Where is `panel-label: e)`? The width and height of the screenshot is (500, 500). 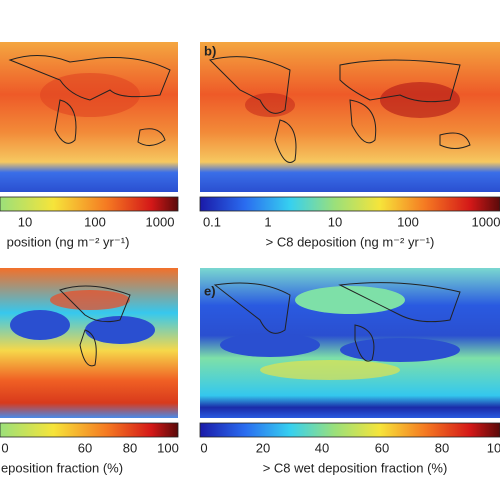
panel-label: e) is located at coordinates (210, 290).